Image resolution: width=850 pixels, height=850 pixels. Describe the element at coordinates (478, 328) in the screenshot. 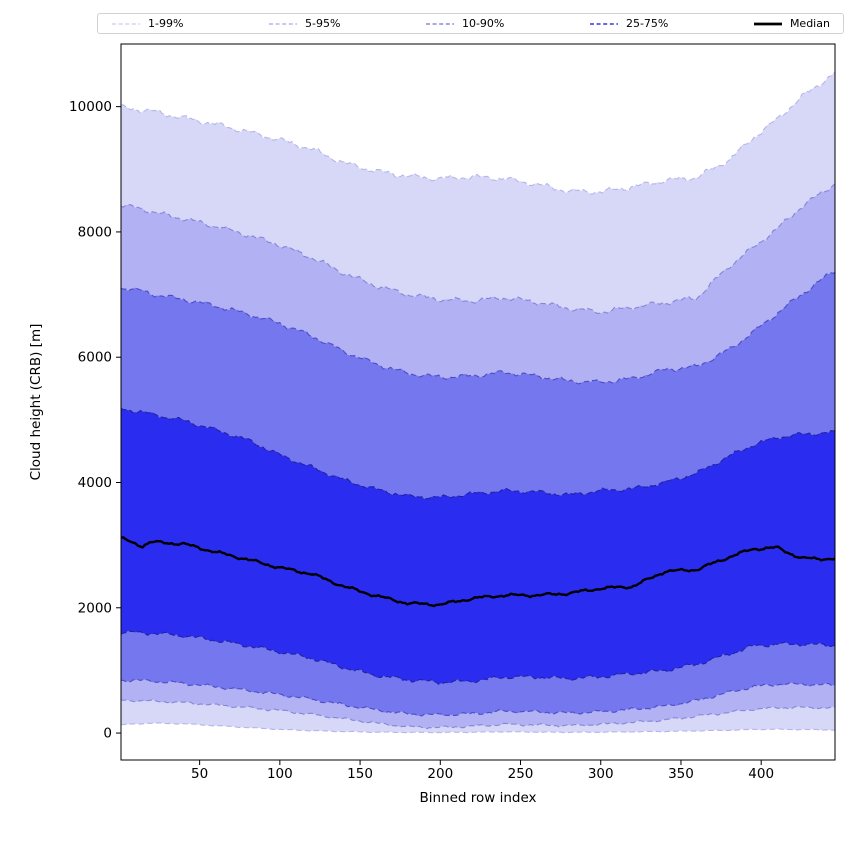

I see `percentile-line-p90` at that location.